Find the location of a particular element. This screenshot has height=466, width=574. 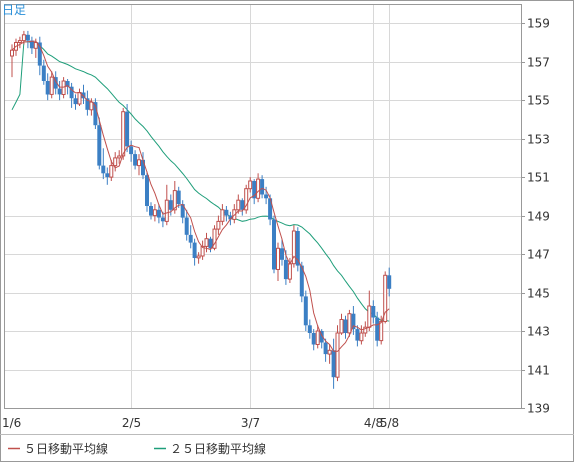

x-tick-label: 4/8 is located at coordinates (373, 423).